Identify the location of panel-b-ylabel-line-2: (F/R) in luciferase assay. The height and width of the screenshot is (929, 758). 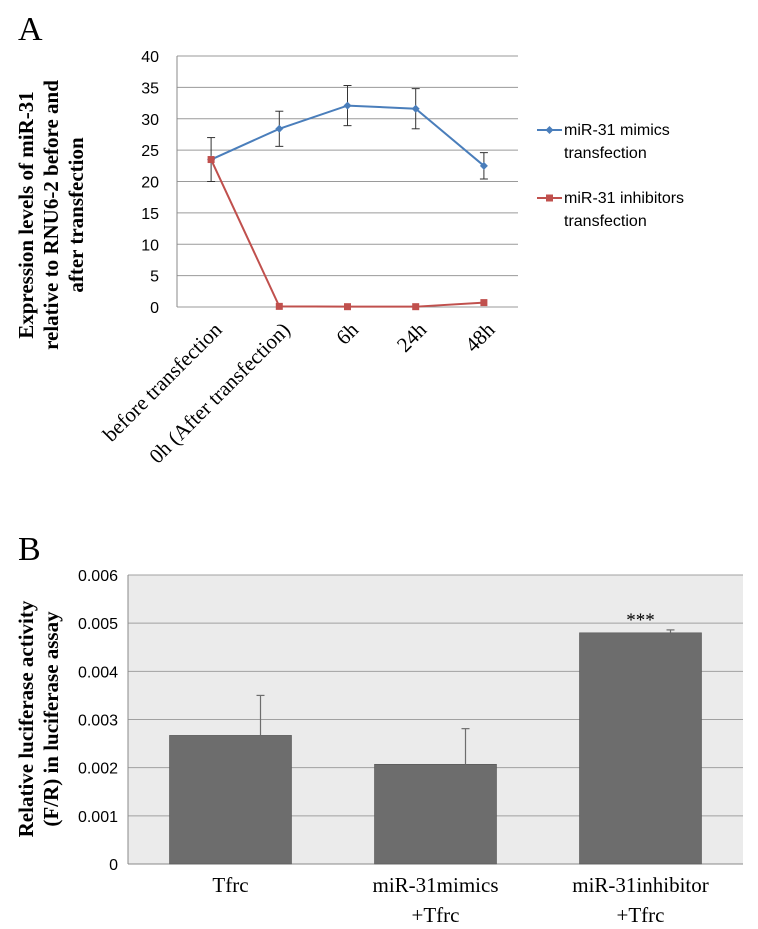
(51, 719).